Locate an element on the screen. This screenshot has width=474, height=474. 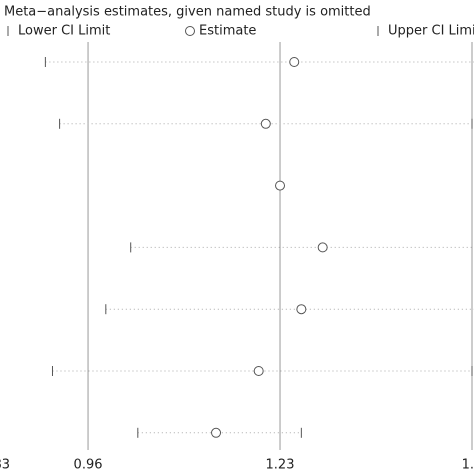
x-tick-label: 0.96 is located at coordinates (88, 465).